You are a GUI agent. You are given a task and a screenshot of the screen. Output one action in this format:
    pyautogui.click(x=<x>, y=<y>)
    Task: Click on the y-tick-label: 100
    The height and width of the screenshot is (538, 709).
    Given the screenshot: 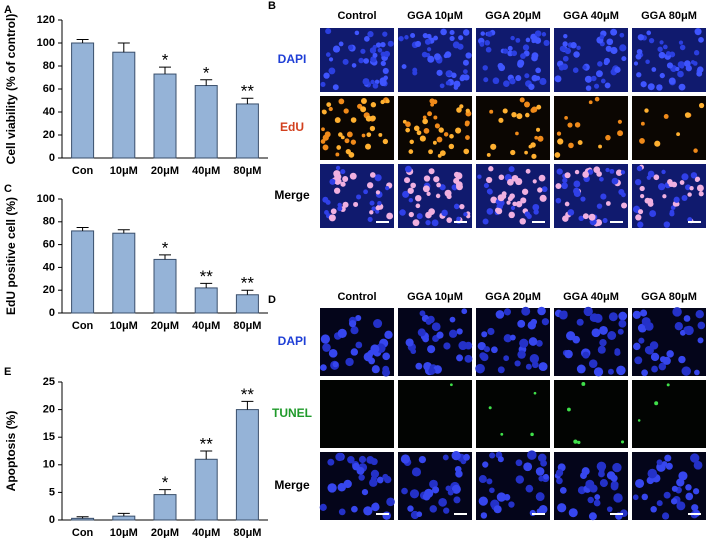 What is the action you would take?
    pyautogui.click(x=46, y=199)
    